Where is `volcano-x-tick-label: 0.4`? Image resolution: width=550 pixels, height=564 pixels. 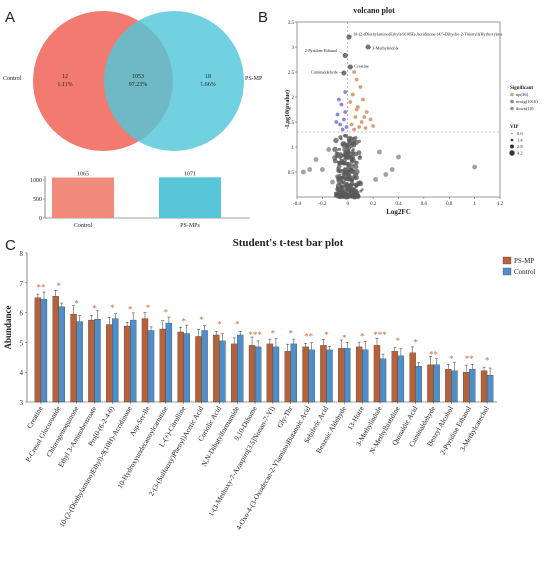 volcano-x-tick-label: 0.4 is located at coordinates (398, 204).